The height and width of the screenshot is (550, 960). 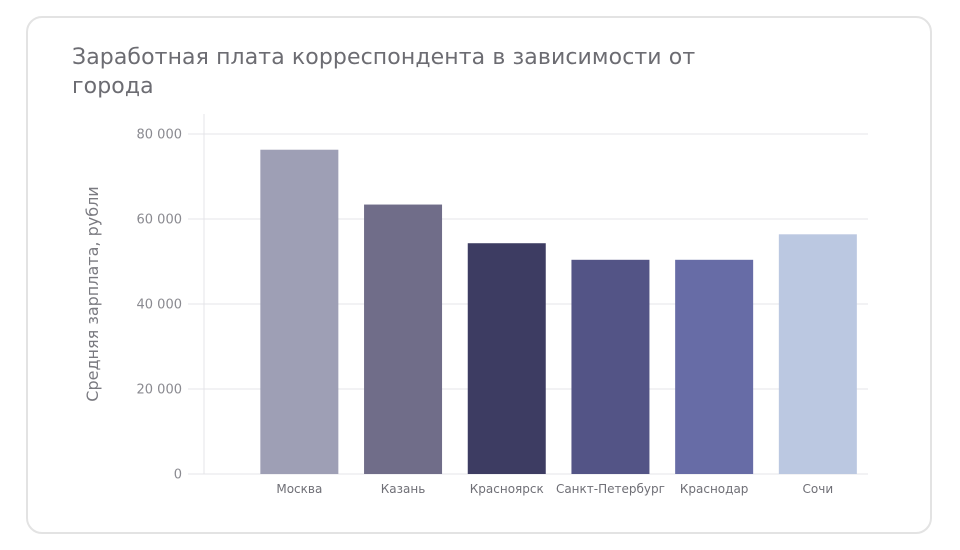 I want to click on x-tick-label: Краснодар, so click(x=714, y=489).